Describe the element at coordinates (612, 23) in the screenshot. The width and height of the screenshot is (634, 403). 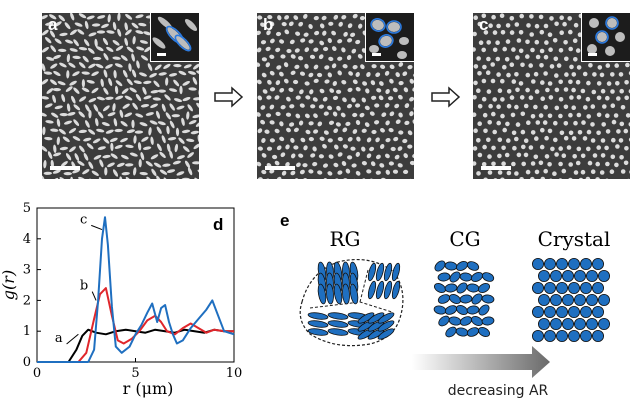
I see `inset-outline` at that location.